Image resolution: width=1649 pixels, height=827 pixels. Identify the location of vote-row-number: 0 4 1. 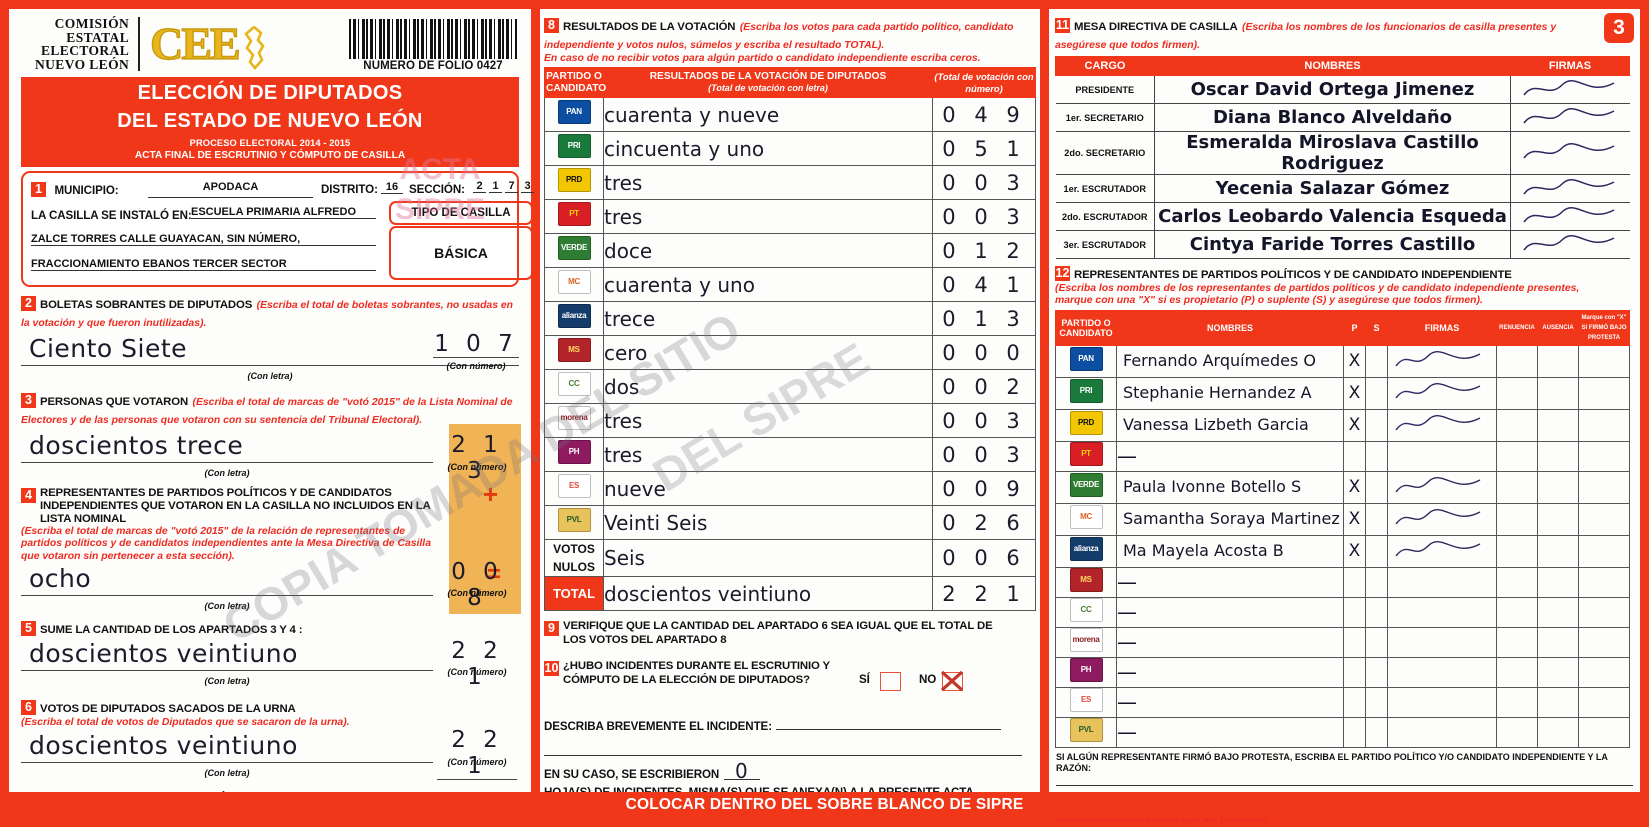
(984, 285).